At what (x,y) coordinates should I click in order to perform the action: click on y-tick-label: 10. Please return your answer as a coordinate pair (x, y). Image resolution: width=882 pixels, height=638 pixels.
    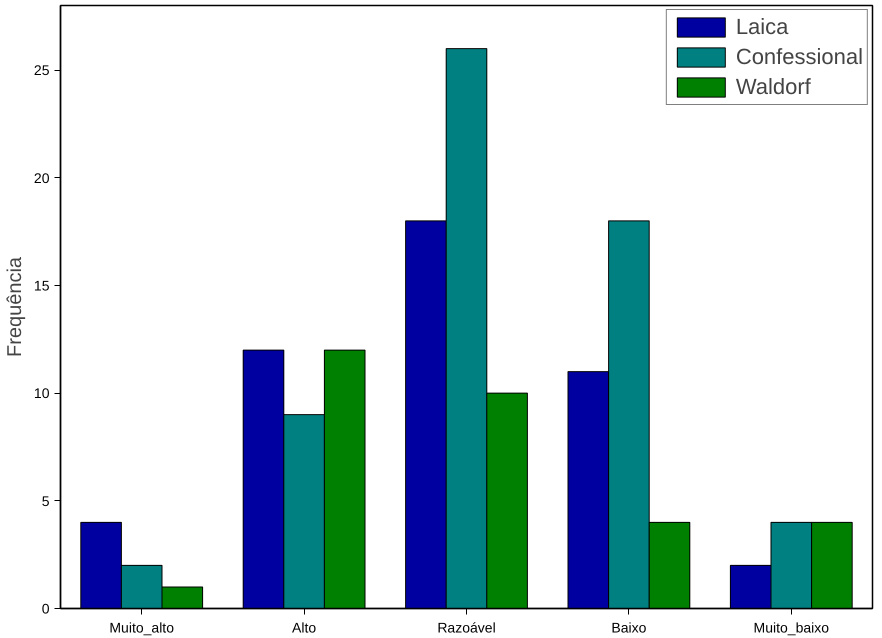
    Looking at the image, I should click on (42, 393).